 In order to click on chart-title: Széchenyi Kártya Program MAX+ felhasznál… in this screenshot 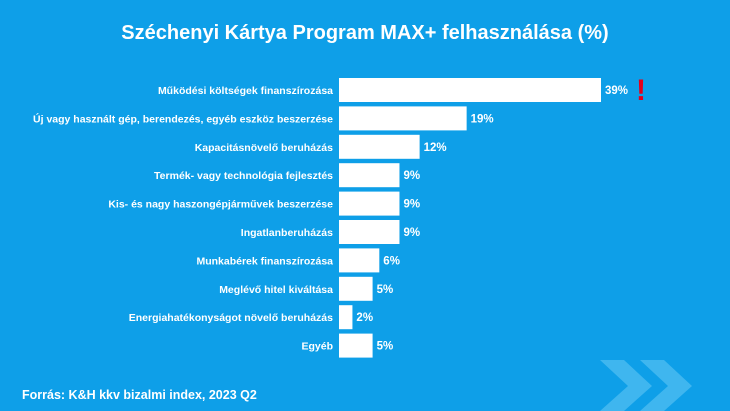, I will do `click(365, 33)`.